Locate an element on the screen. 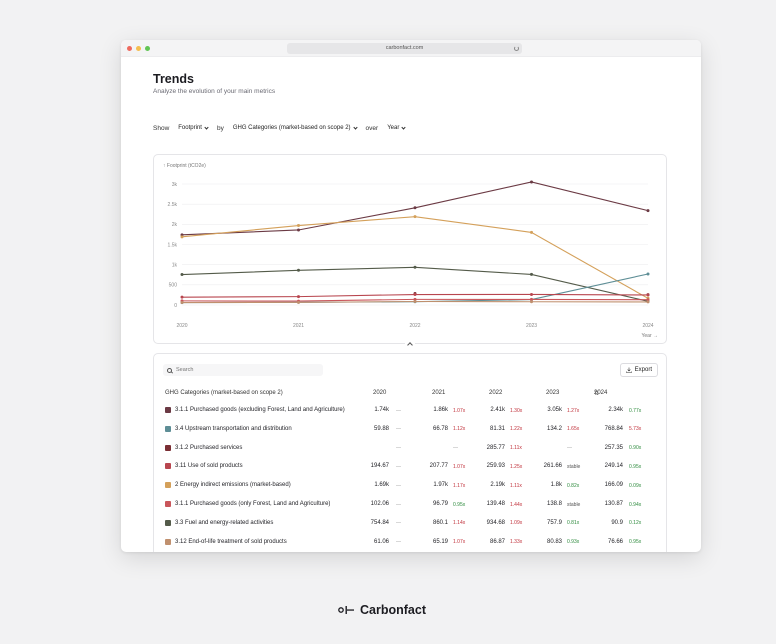  over-label: over is located at coordinates (372, 128).